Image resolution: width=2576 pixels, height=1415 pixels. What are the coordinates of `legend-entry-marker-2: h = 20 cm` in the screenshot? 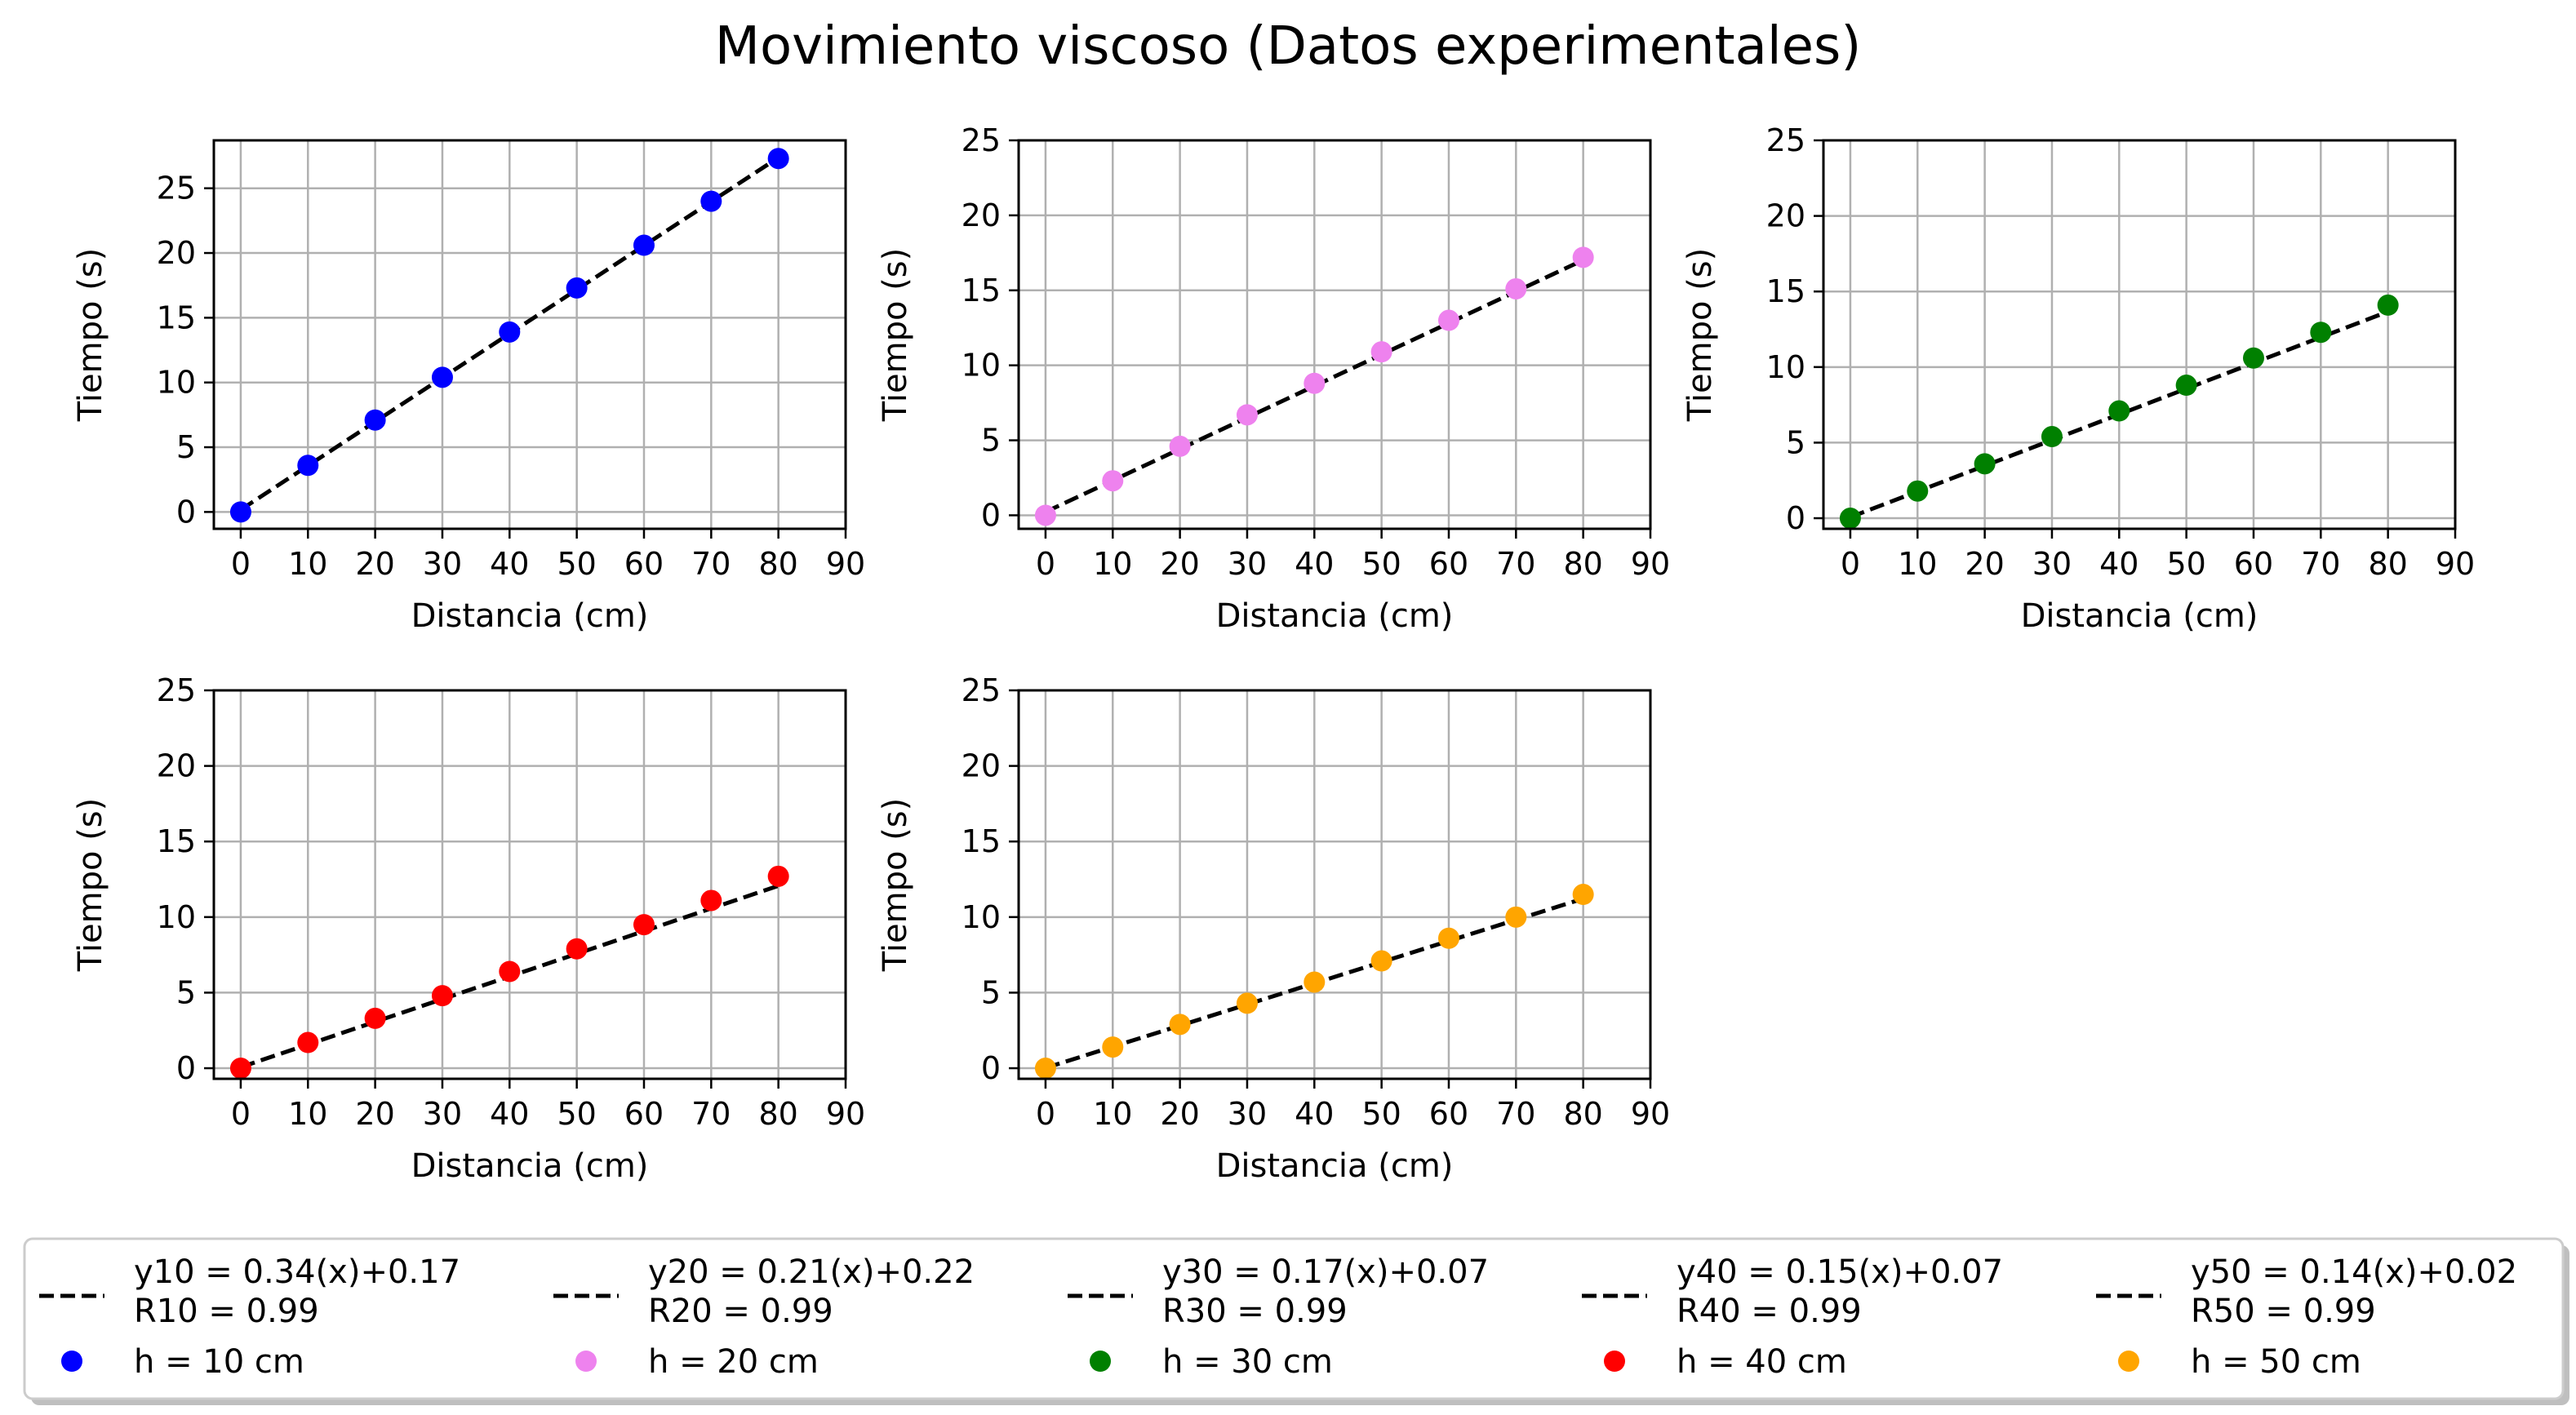 It's located at (697, 1362).